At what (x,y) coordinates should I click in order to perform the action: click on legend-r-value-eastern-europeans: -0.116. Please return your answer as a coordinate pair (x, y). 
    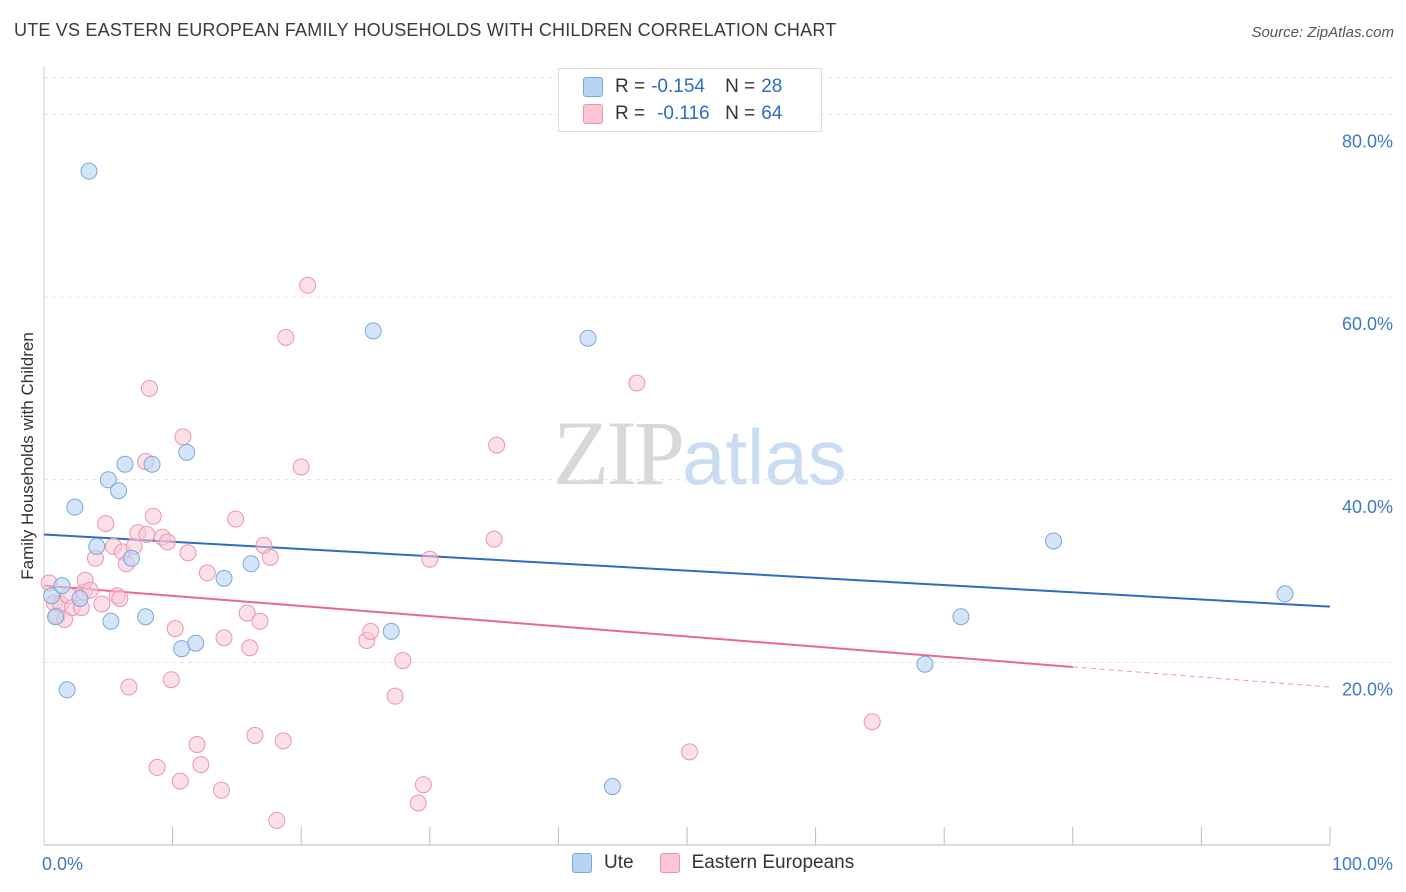
    Looking at the image, I should click on (683, 113).